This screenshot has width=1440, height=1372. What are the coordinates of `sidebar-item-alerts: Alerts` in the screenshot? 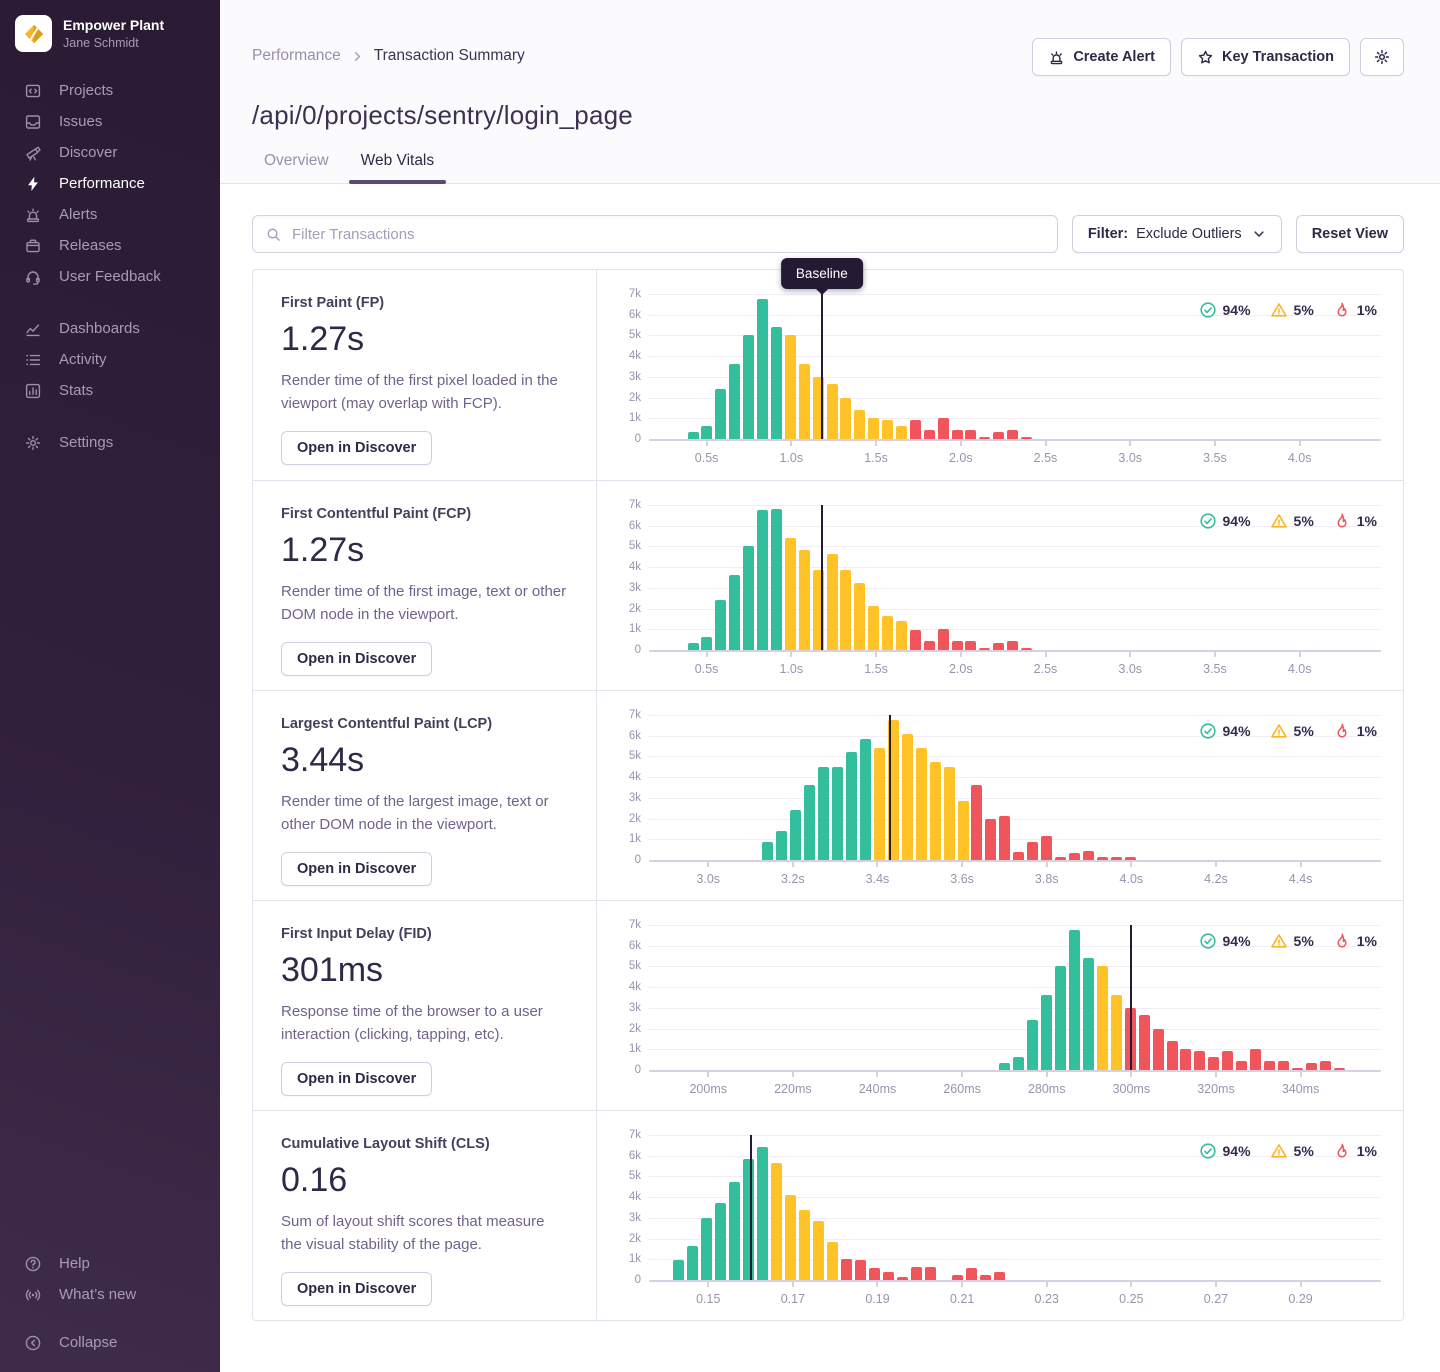 It's located at (110, 214).